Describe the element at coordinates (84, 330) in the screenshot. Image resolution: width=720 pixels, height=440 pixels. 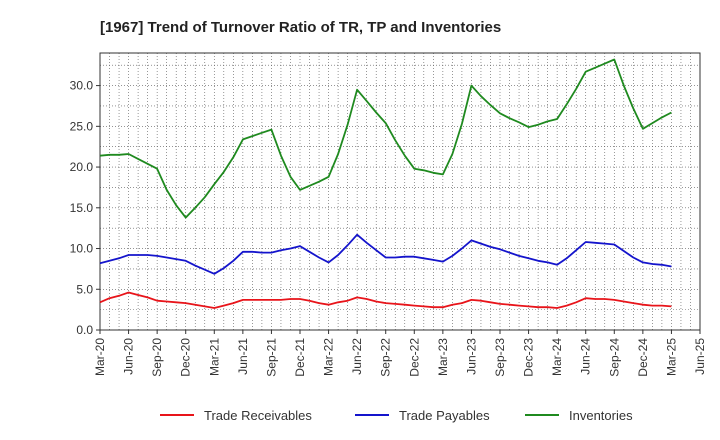
I see `y-tick-label: 0.0` at that location.